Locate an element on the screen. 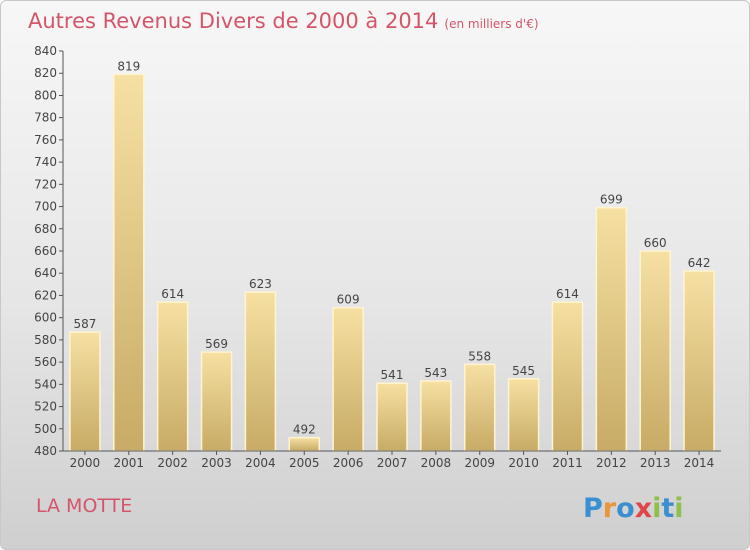 The height and width of the screenshot is (550, 750). bar-value-label: 623 is located at coordinates (260, 284).